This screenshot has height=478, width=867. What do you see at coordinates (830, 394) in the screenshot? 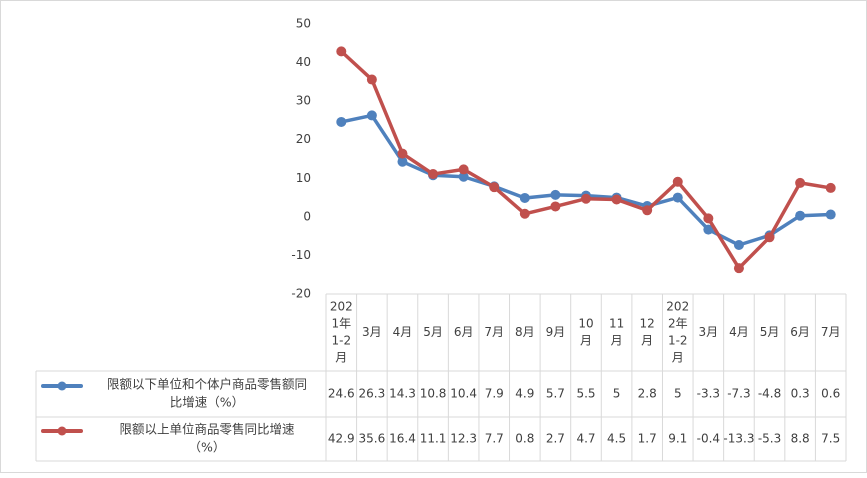
I see `table-value-cell: 0.6` at bounding box center [830, 394].